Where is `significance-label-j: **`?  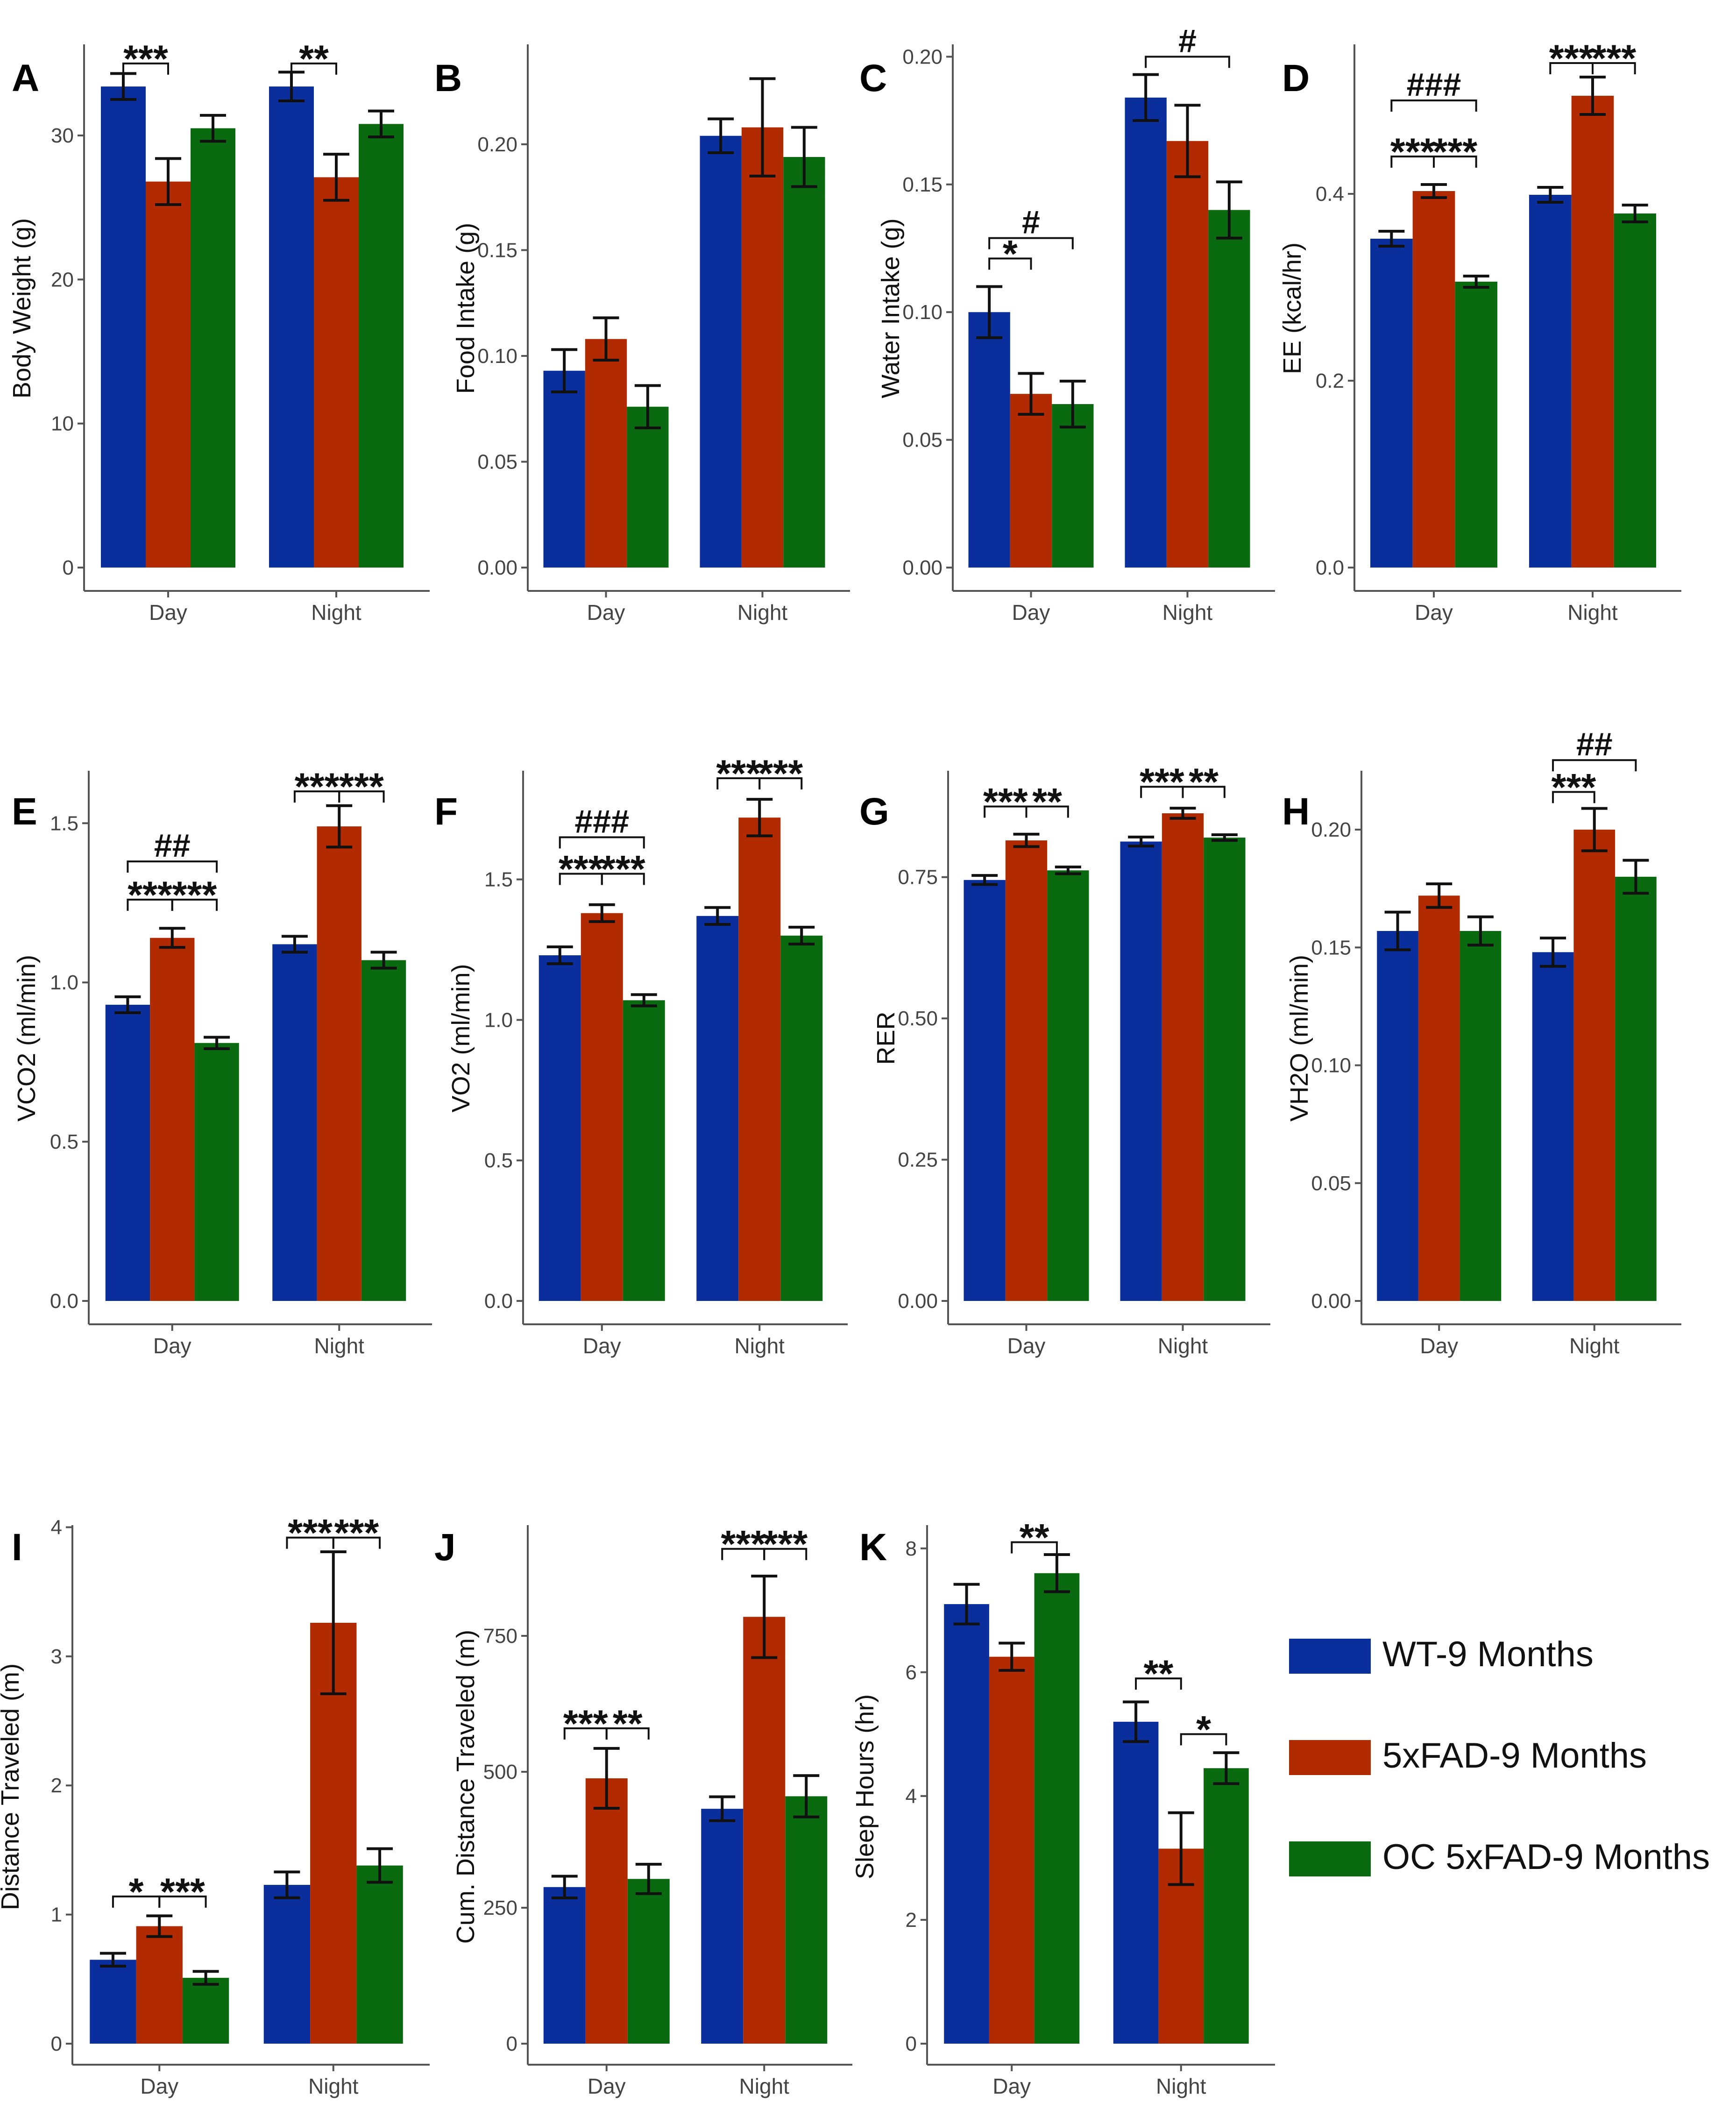 significance-label-j: ** is located at coordinates (628, 1724).